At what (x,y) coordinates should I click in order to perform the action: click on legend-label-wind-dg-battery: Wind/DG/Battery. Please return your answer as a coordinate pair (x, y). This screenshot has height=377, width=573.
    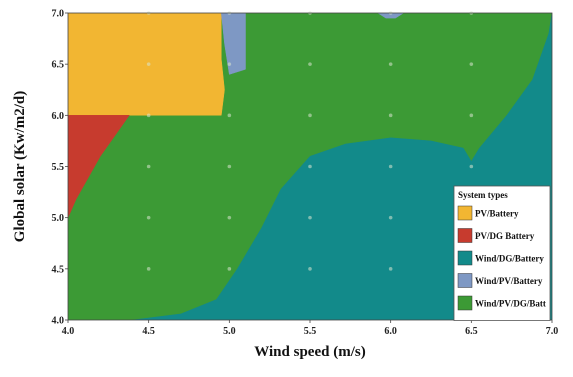
    Looking at the image, I should click on (509, 259).